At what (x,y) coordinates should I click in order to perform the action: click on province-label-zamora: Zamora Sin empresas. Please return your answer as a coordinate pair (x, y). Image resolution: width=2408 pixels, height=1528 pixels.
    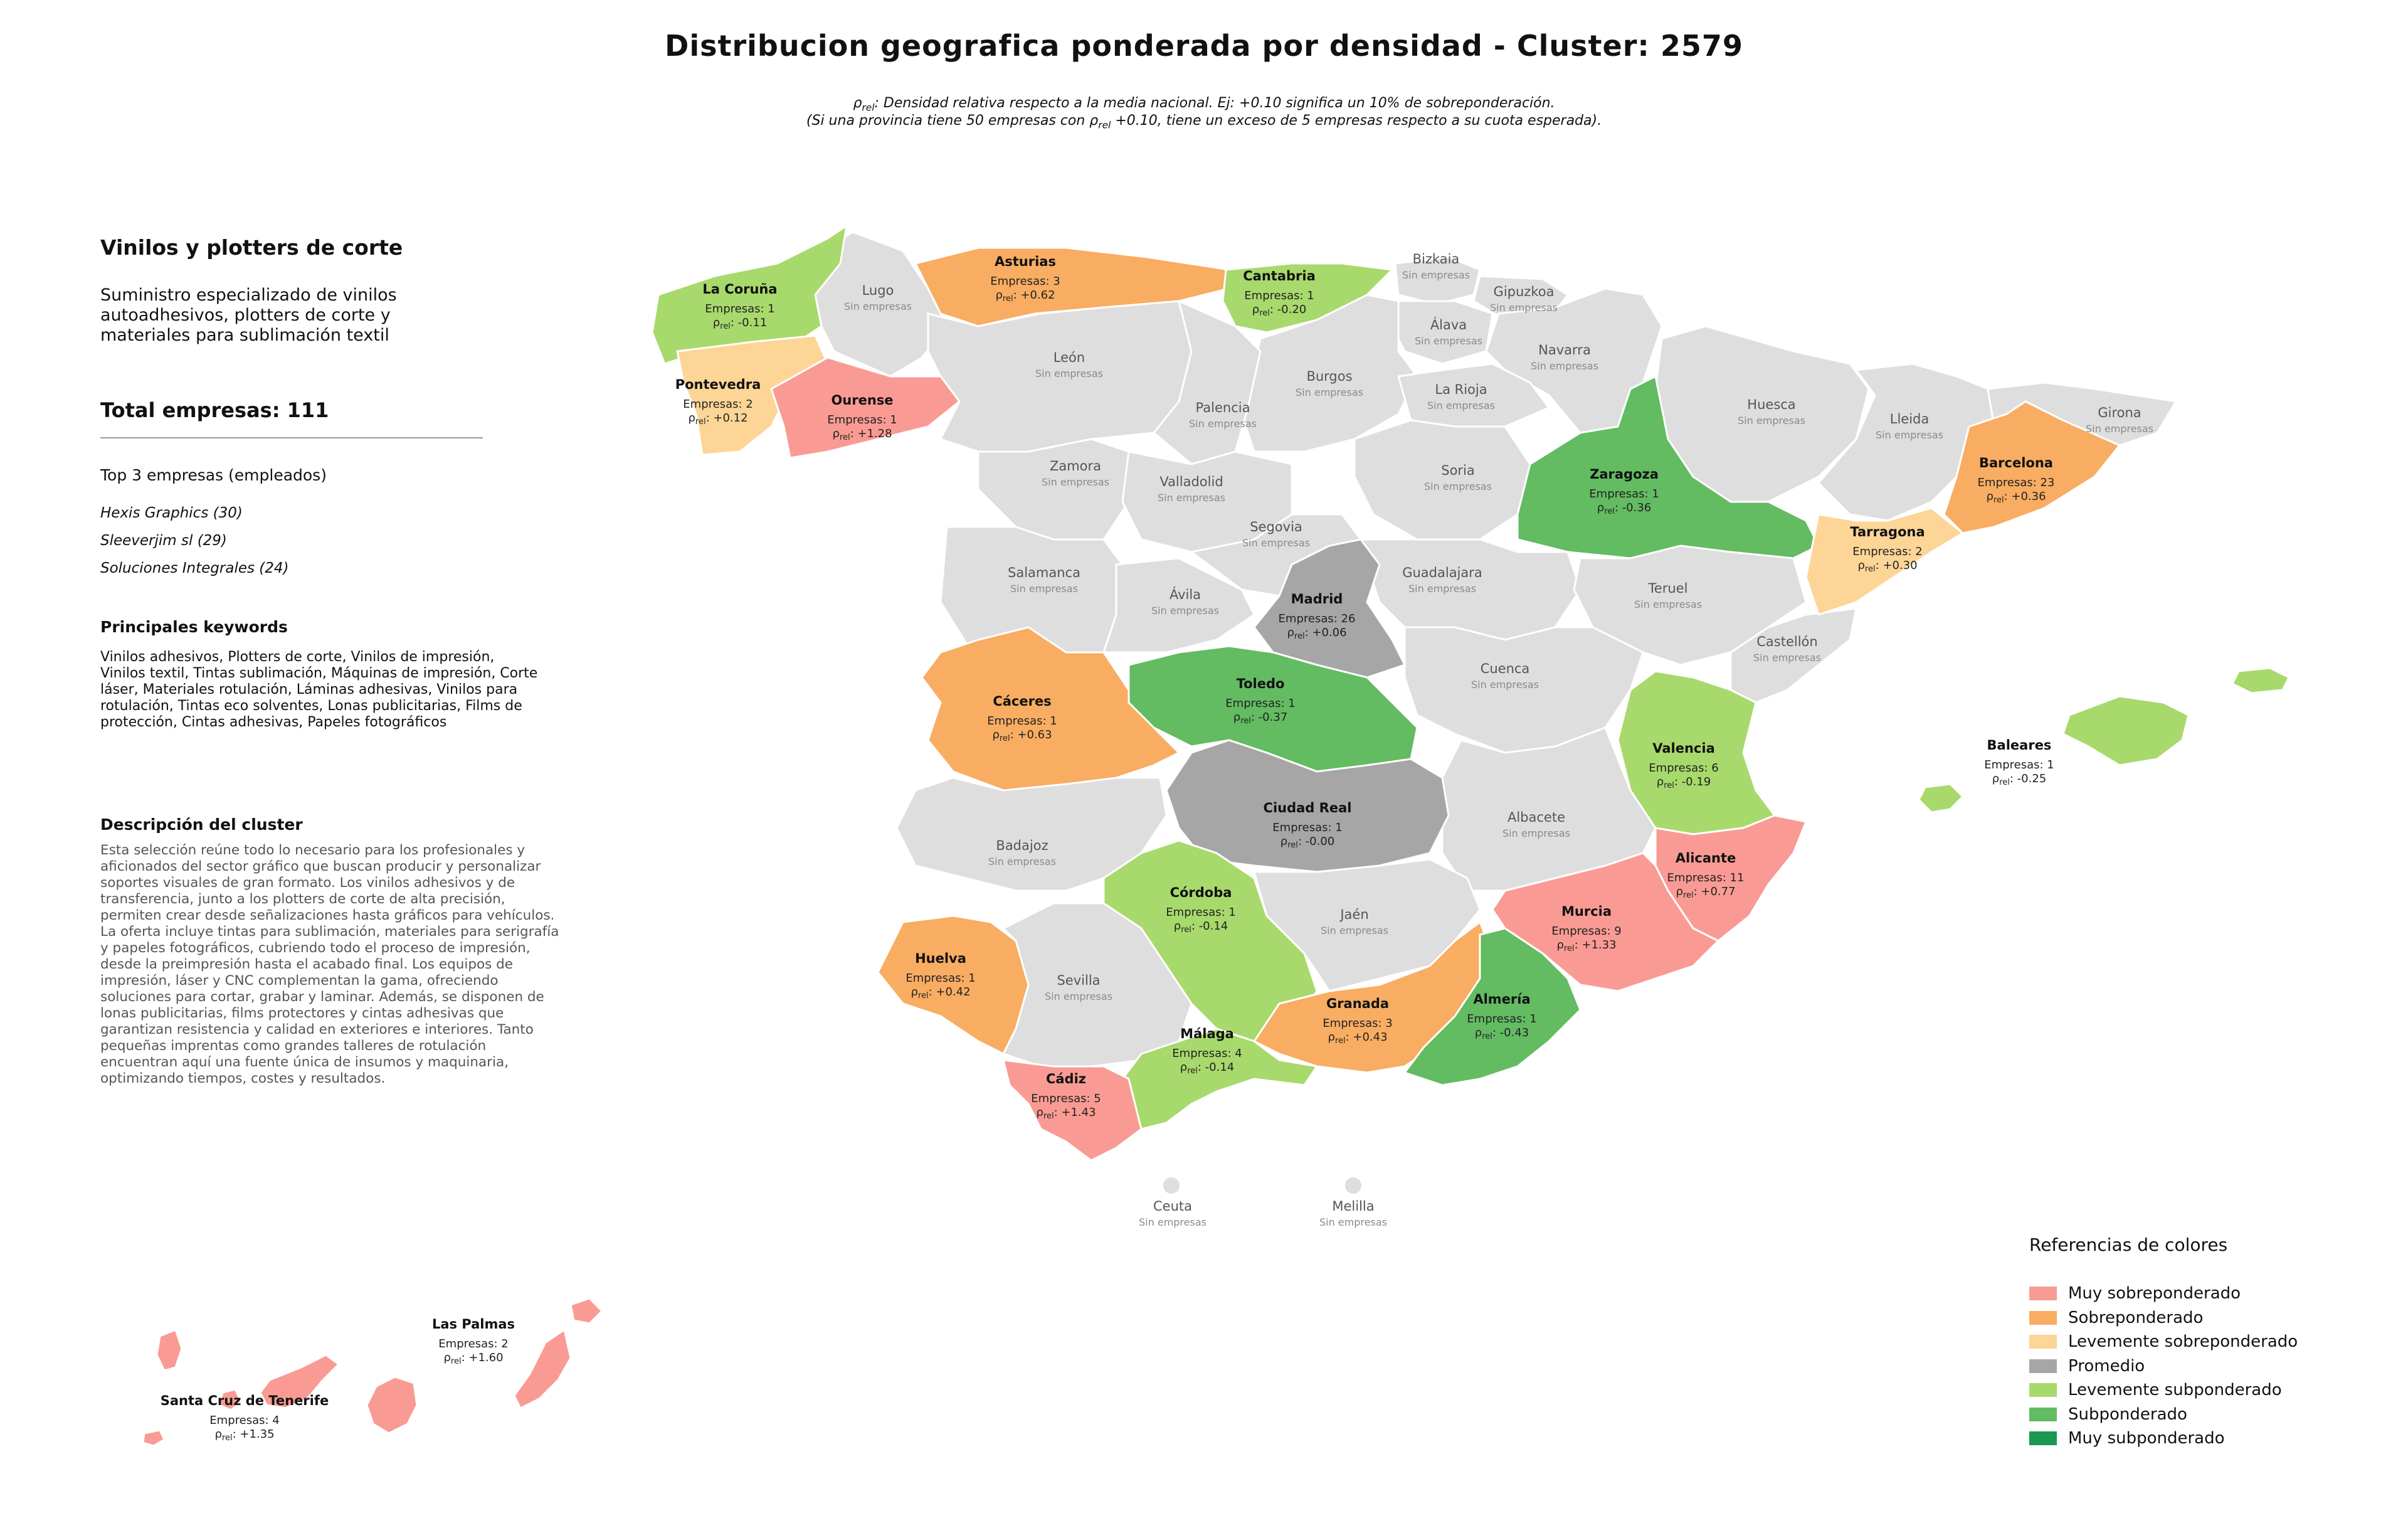
    Looking at the image, I should click on (1075, 473).